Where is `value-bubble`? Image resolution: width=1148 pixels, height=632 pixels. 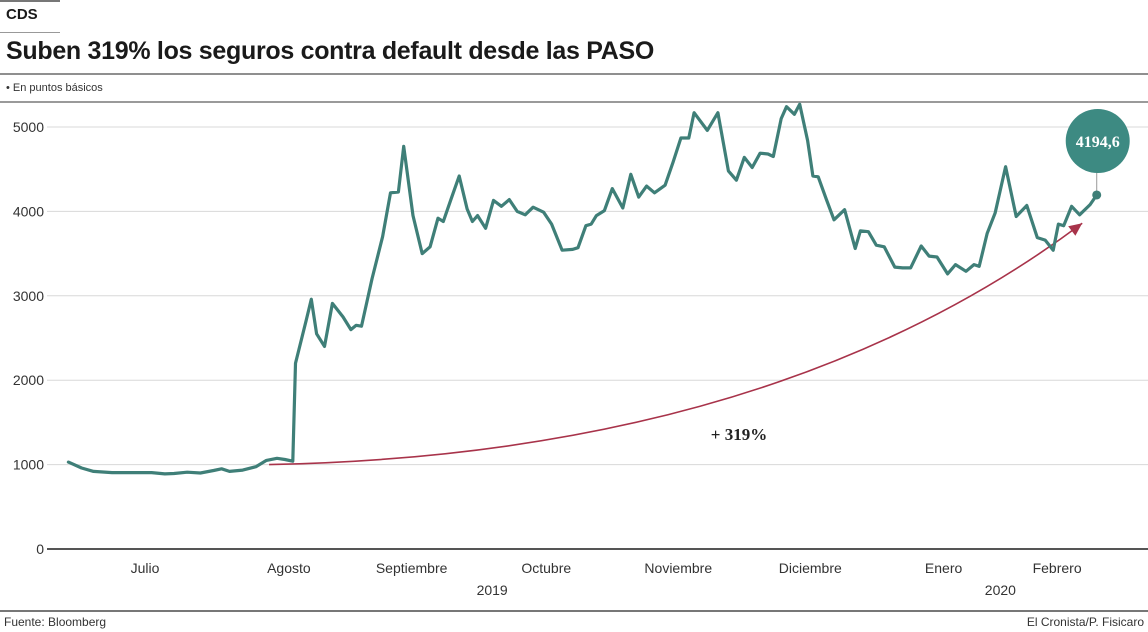 value-bubble is located at coordinates (1097, 141).